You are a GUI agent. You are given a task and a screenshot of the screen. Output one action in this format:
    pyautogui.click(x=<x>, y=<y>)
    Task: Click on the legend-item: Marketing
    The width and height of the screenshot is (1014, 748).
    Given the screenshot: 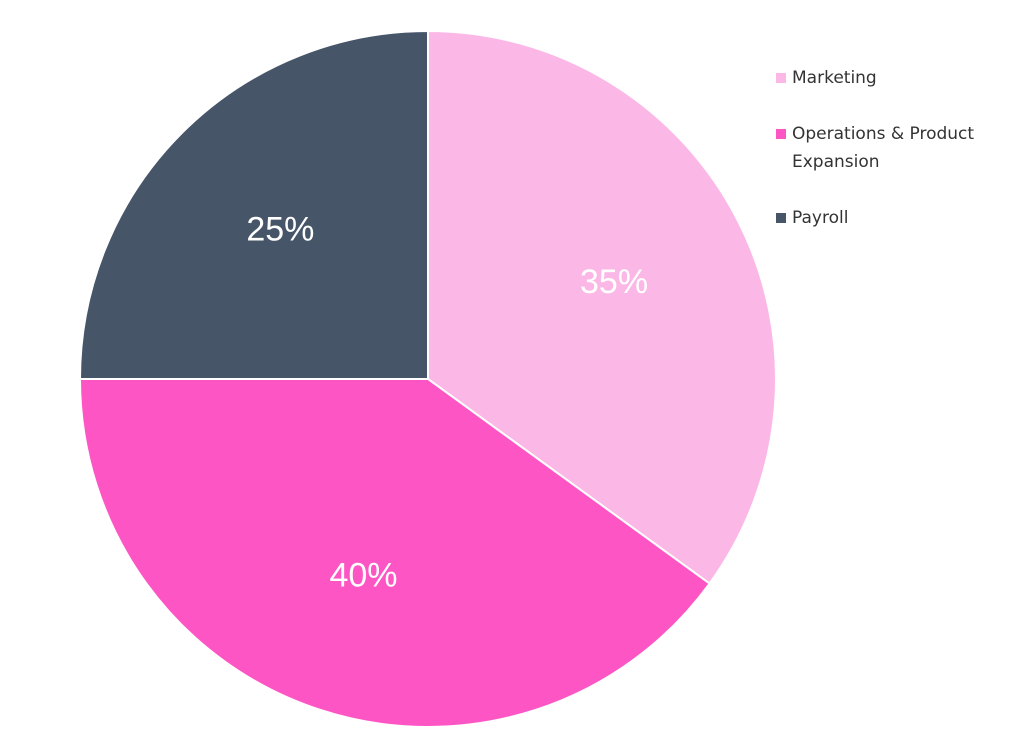 What is the action you would take?
    pyautogui.click(x=888, y=78)
    